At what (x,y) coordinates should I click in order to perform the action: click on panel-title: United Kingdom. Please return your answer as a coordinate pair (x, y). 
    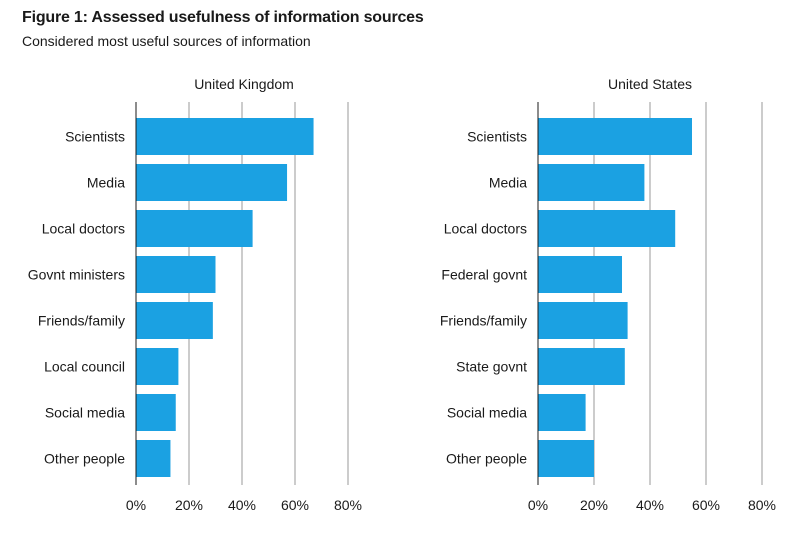
    Looking at the image, I should click on (244, 84).